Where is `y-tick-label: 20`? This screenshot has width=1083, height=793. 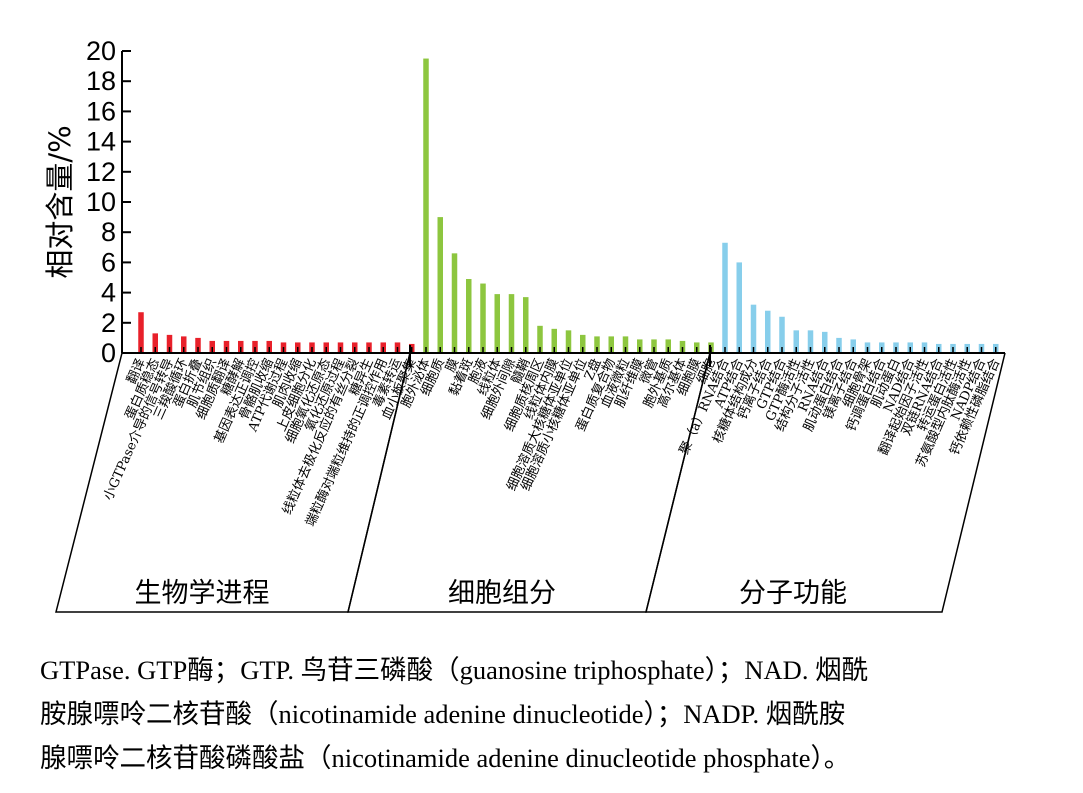 y-tick-label: 20 is located at coordinates (101, 51).